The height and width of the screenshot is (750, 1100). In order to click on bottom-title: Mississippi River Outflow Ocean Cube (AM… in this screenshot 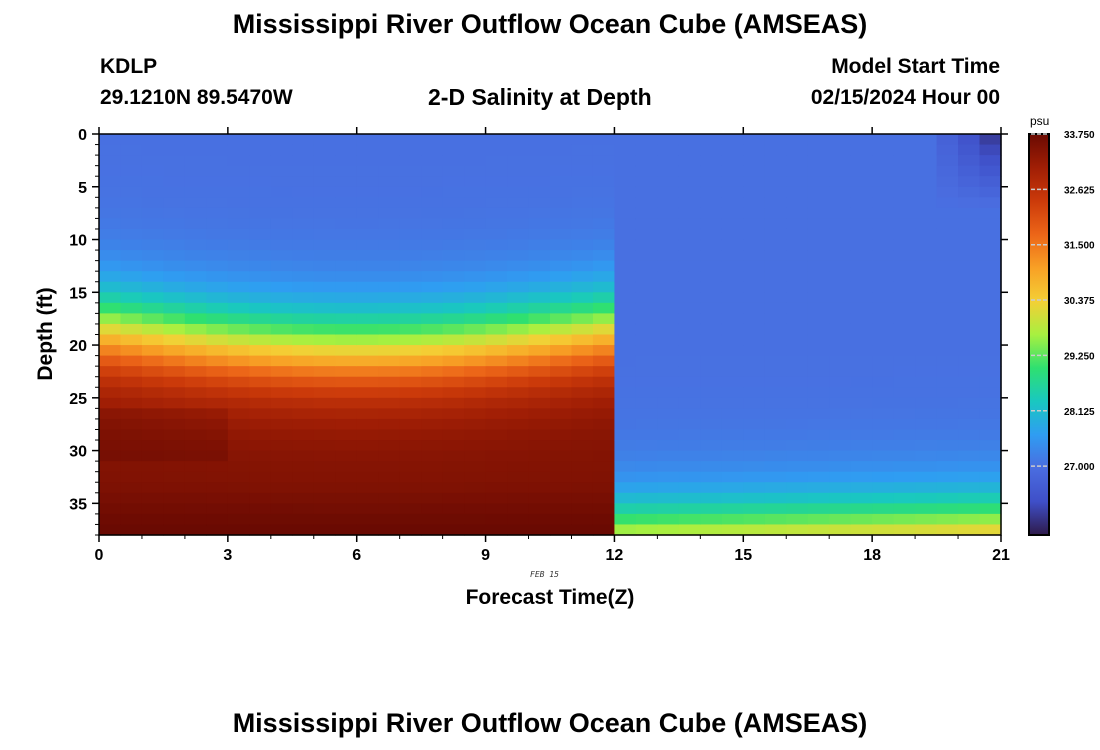, I will do `click(550, 723)`.